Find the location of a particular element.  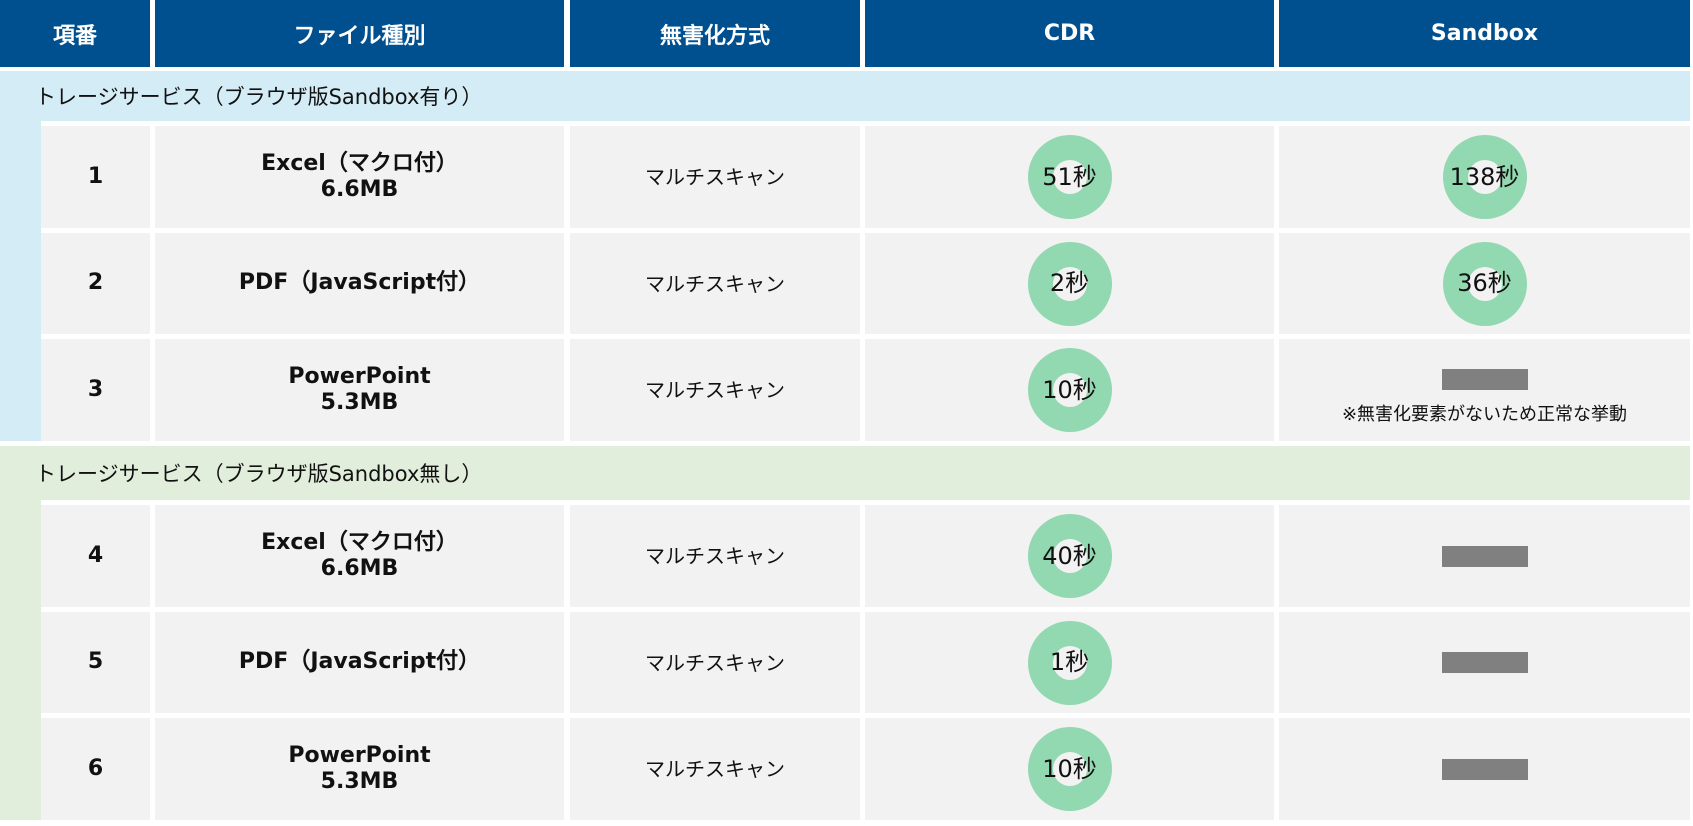

cdr-time-badge: 1秒 is located at coordinates (1069, 662).